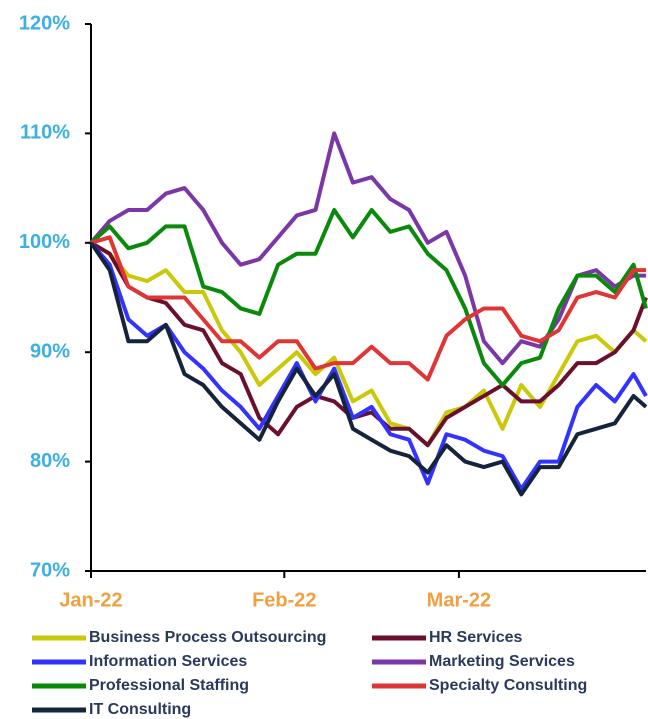  What do you see at coordinates (140, 709) in the screenshot?
I see `legend-label: IT Consulting` at bounding box center [140, 709].